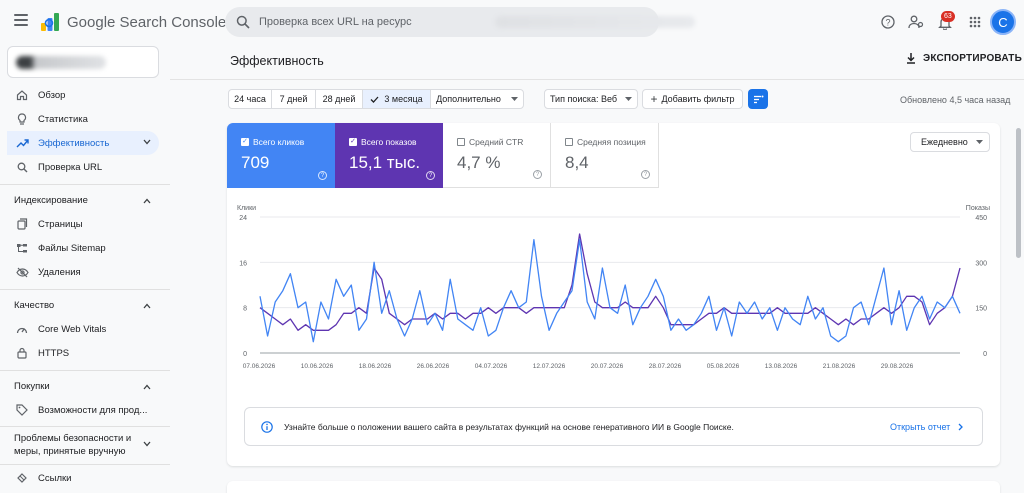  Describe the element at coordinates (22, 119) in the screenshot. I see `lightbulb-icon` at that location.